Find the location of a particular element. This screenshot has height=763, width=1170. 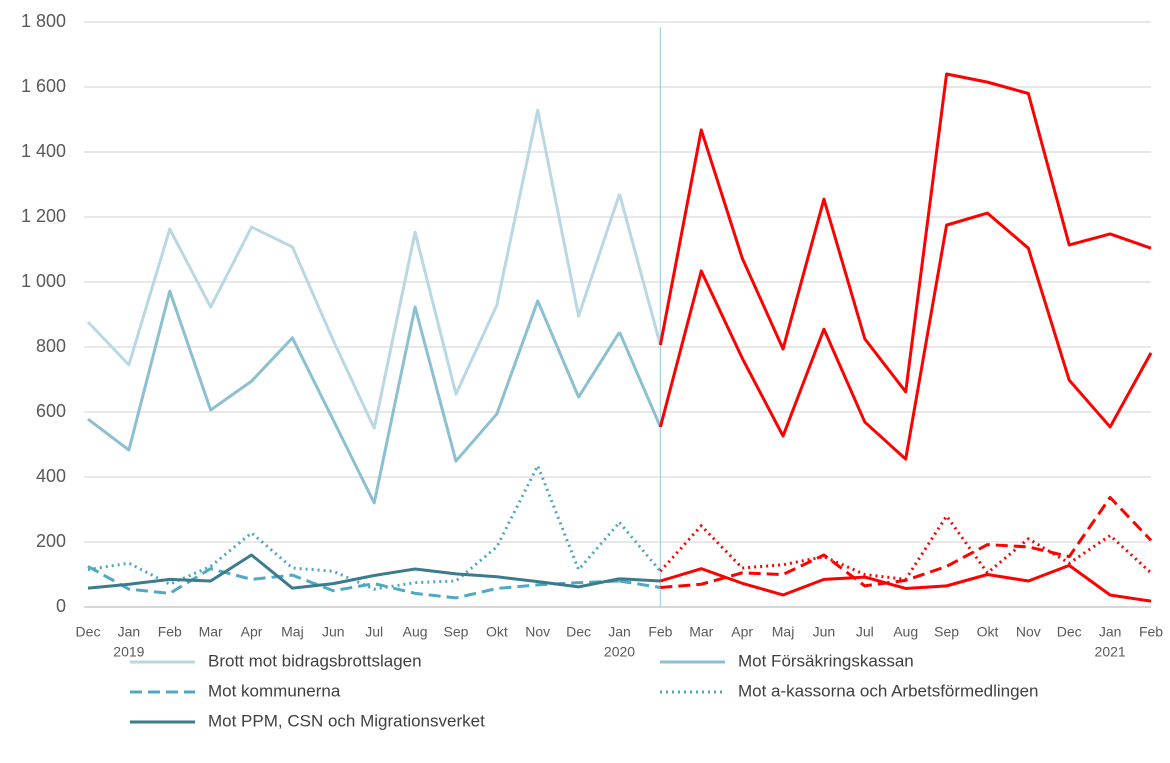

x-group-label: 2019 is located at coordinates (128, 652).